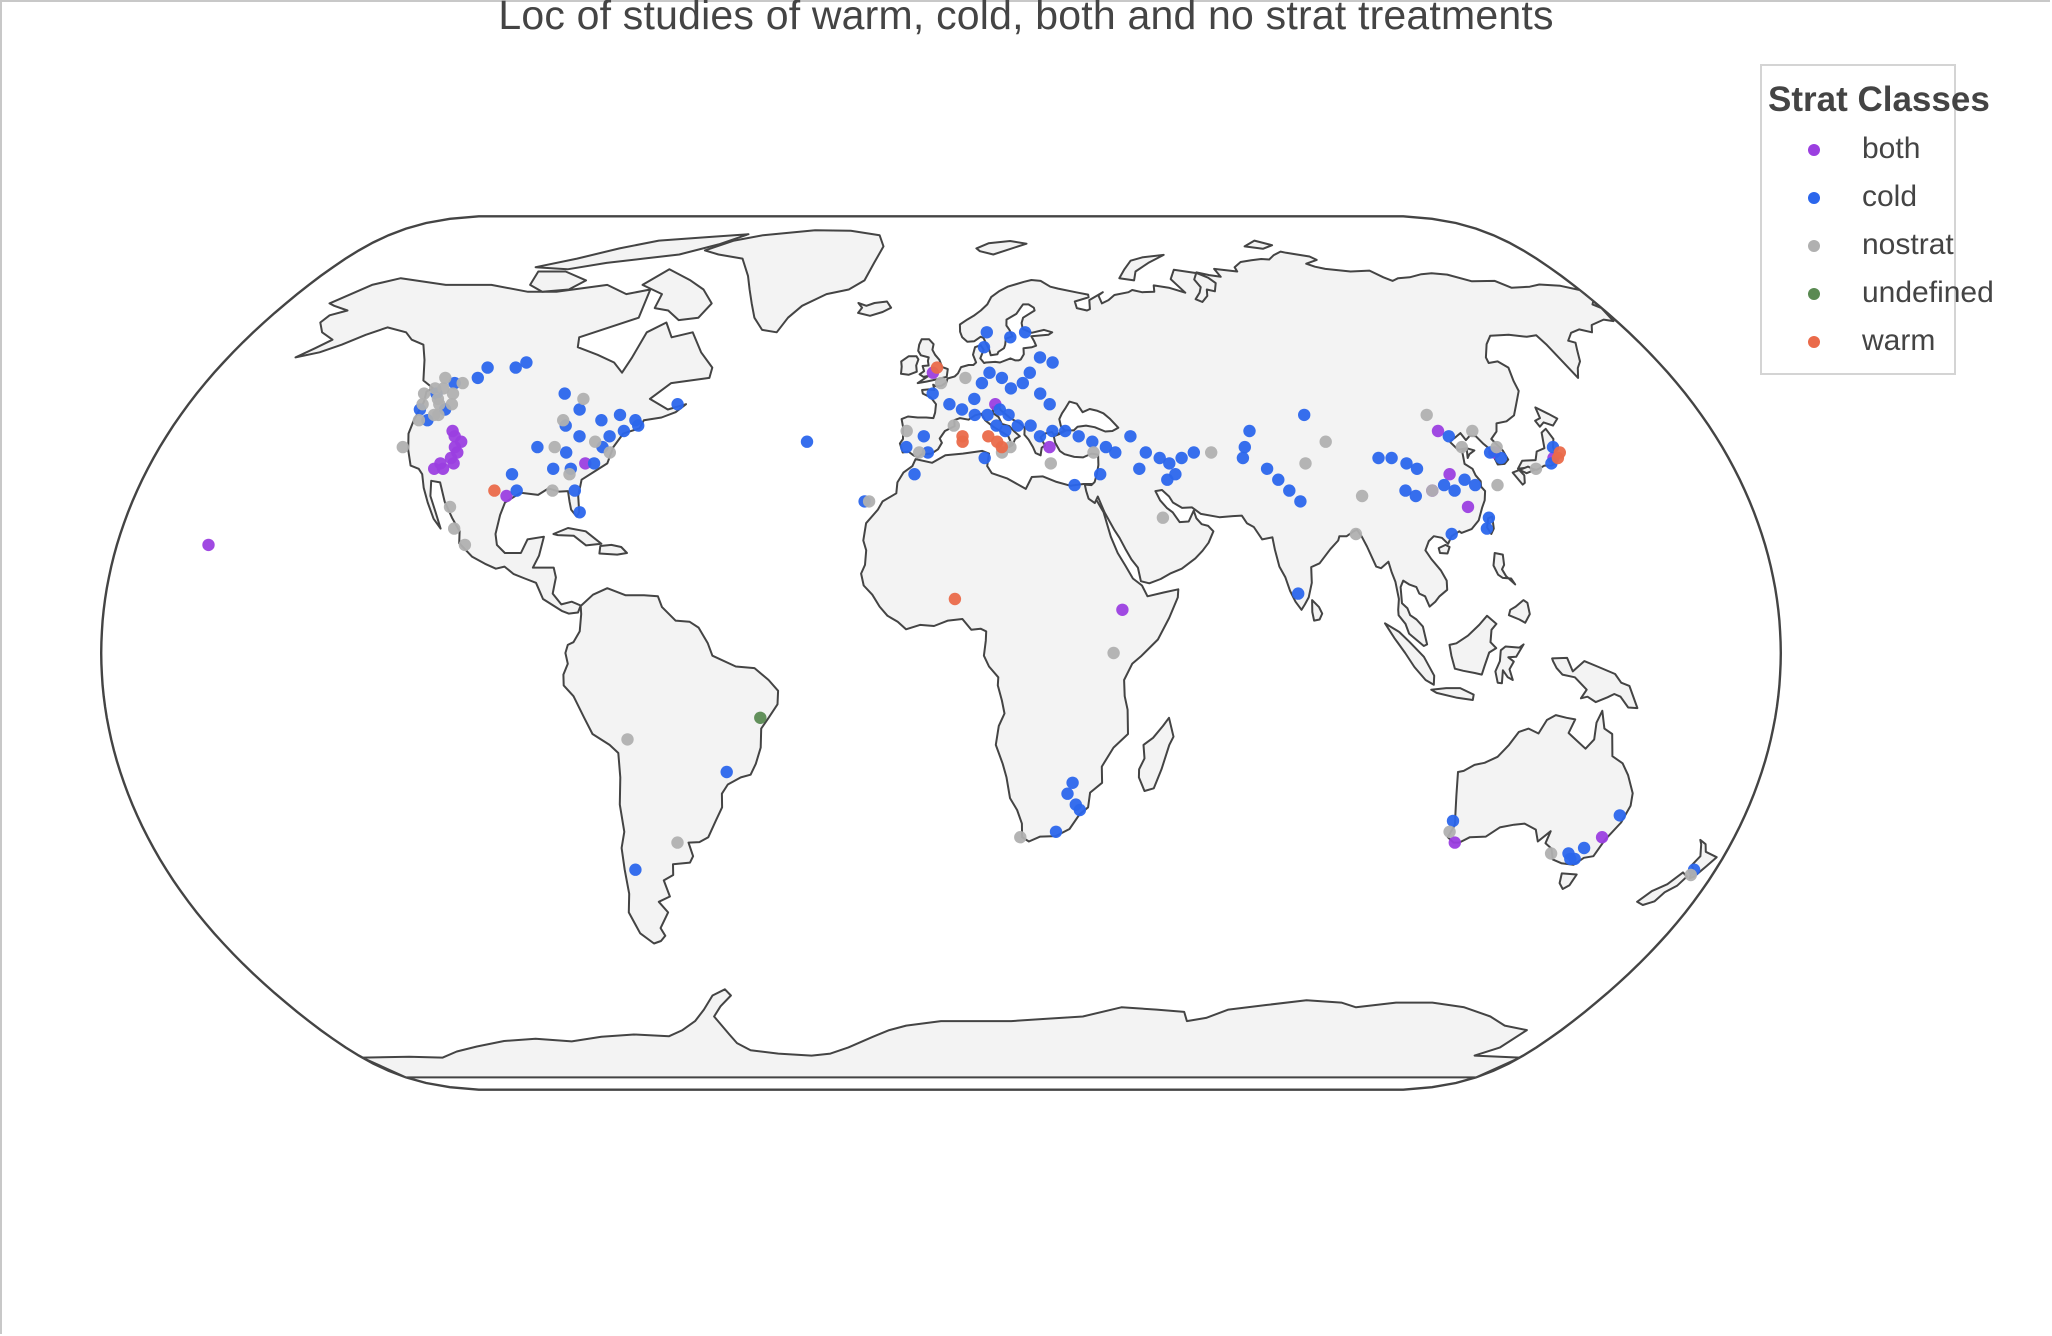 This screenshot has width=2052, height=1336. What do you see at coordinates (1858, 246) in the screenshot?
I see `legend-item-nostrat: nostrat` at bounding box center [1858, 246].